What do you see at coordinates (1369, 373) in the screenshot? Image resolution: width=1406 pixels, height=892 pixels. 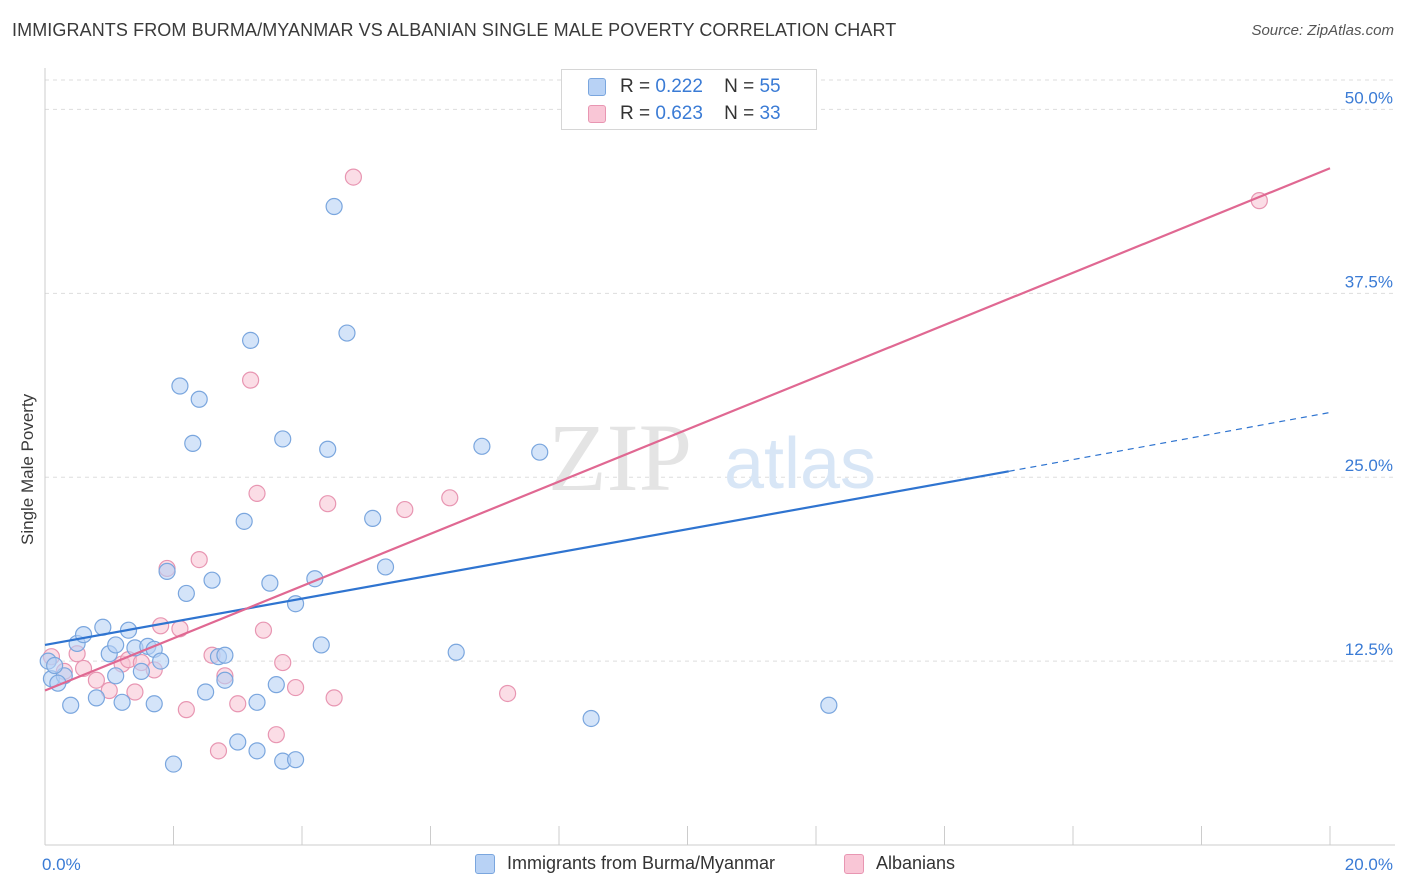 I see `y-tick-labels: 12.5% 25.0% 37.5% 50.0%` at bounding box center [1369, 373].